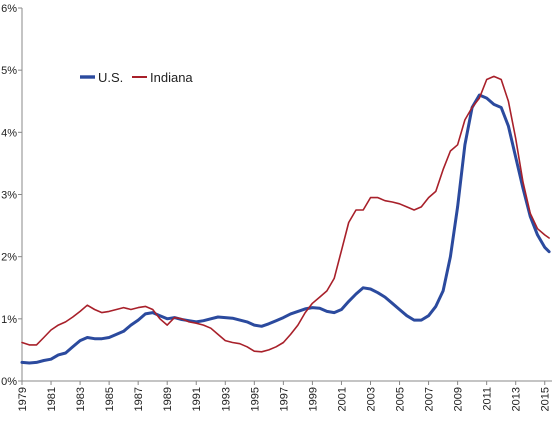 Image resolution: width=560 pixels, height=423 pixels. Describe the element at coordinates (110, 77) in the screenshot. I see `legend-label: U.S.` at that location.